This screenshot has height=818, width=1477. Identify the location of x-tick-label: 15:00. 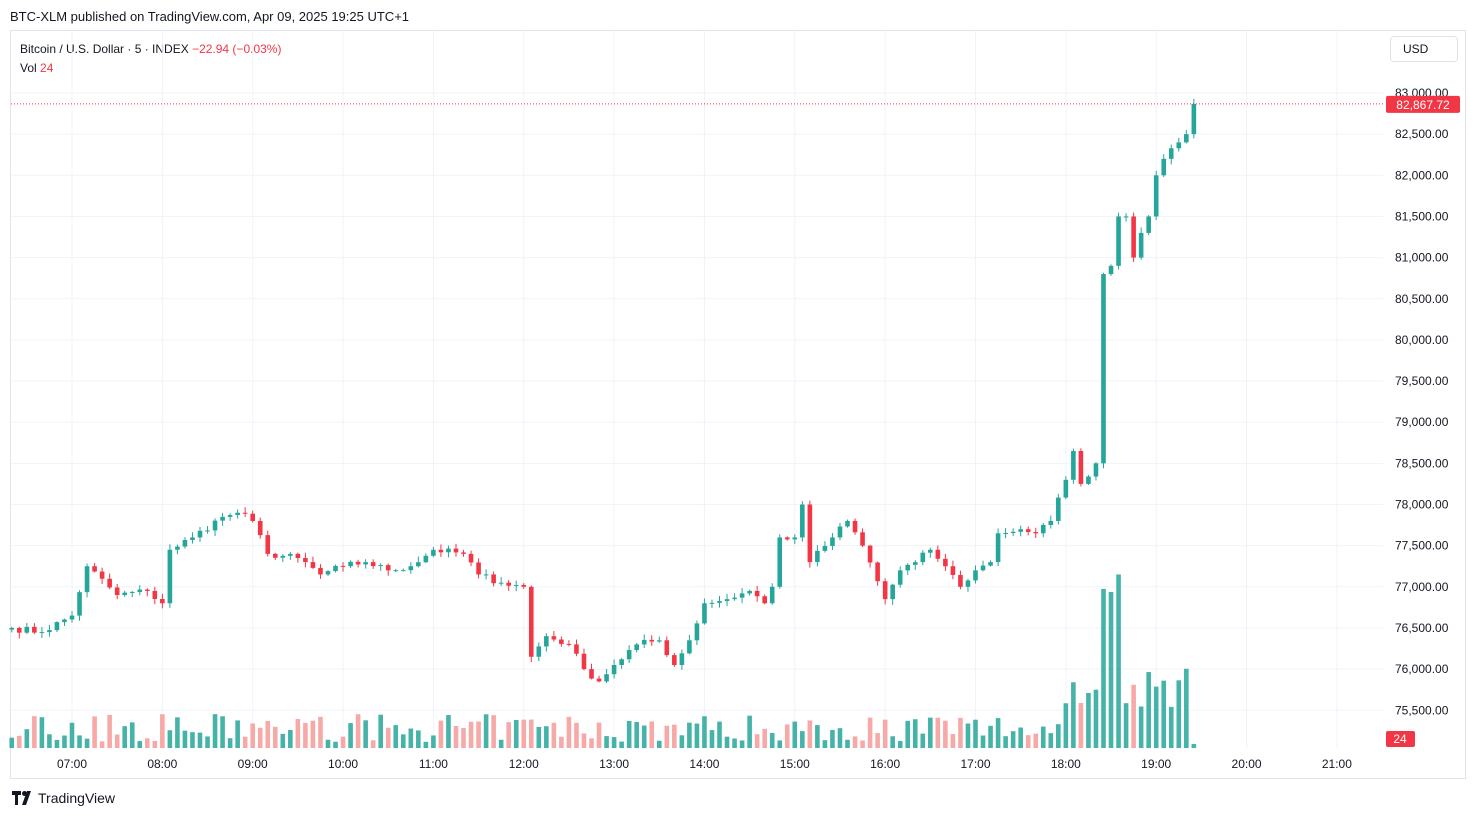
(795, 764).